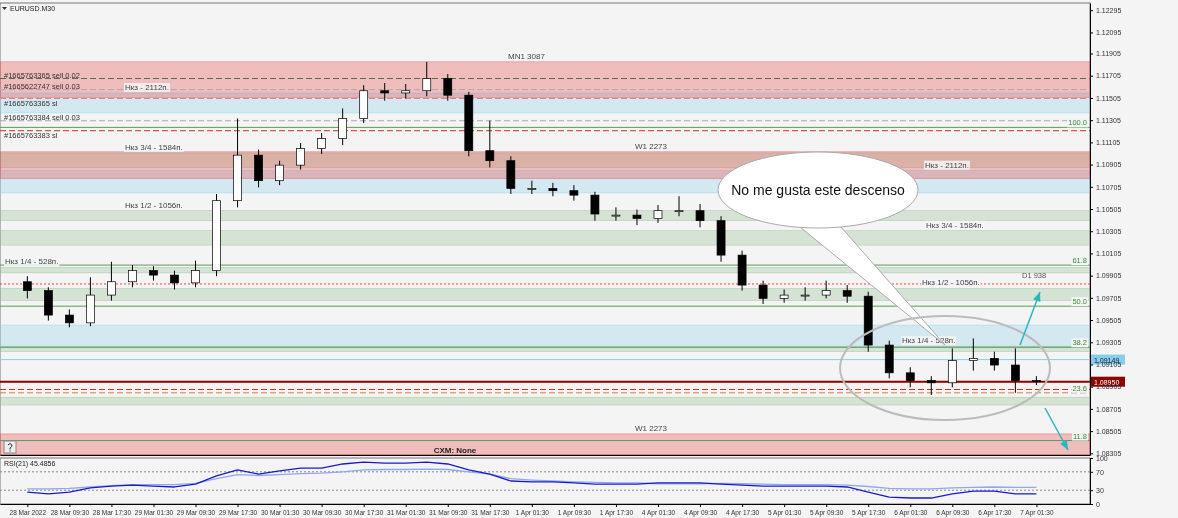 This screenshot has width=1178, height=518. Describe the element at coordinates (32, 262) in the screenshot. I see `band-label: Нкз 1/4 - 528п.` at that location.